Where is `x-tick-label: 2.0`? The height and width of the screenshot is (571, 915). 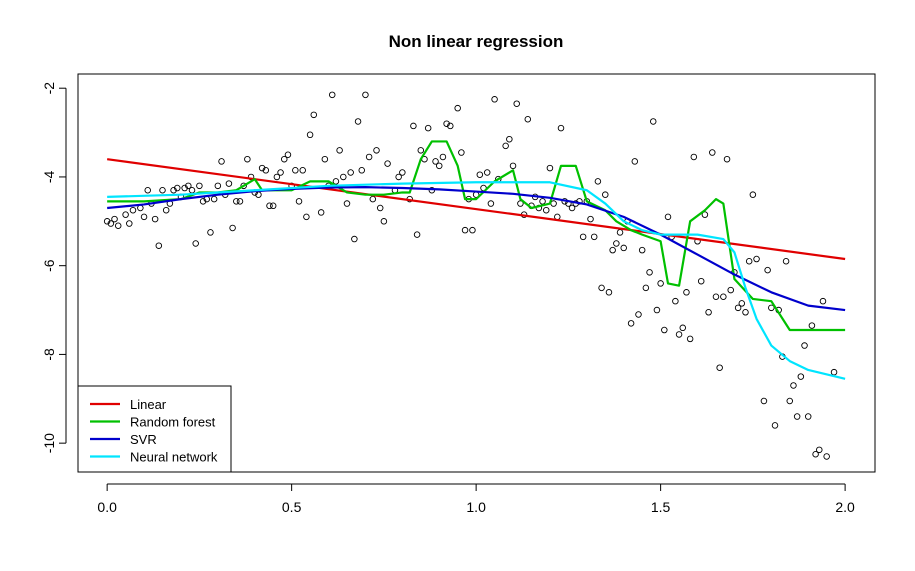 x-tick-label: 2.0 is located at coordinates (845, 507).